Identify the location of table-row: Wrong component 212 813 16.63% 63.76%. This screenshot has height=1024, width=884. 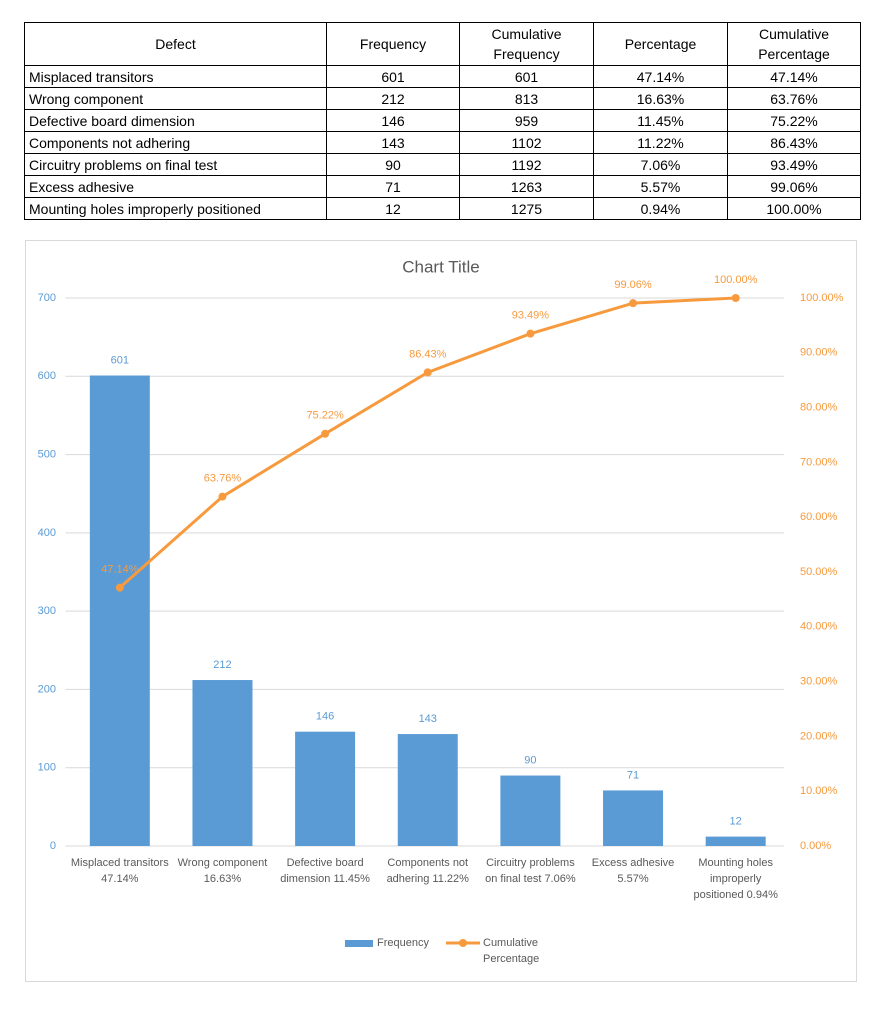
(442, 98).